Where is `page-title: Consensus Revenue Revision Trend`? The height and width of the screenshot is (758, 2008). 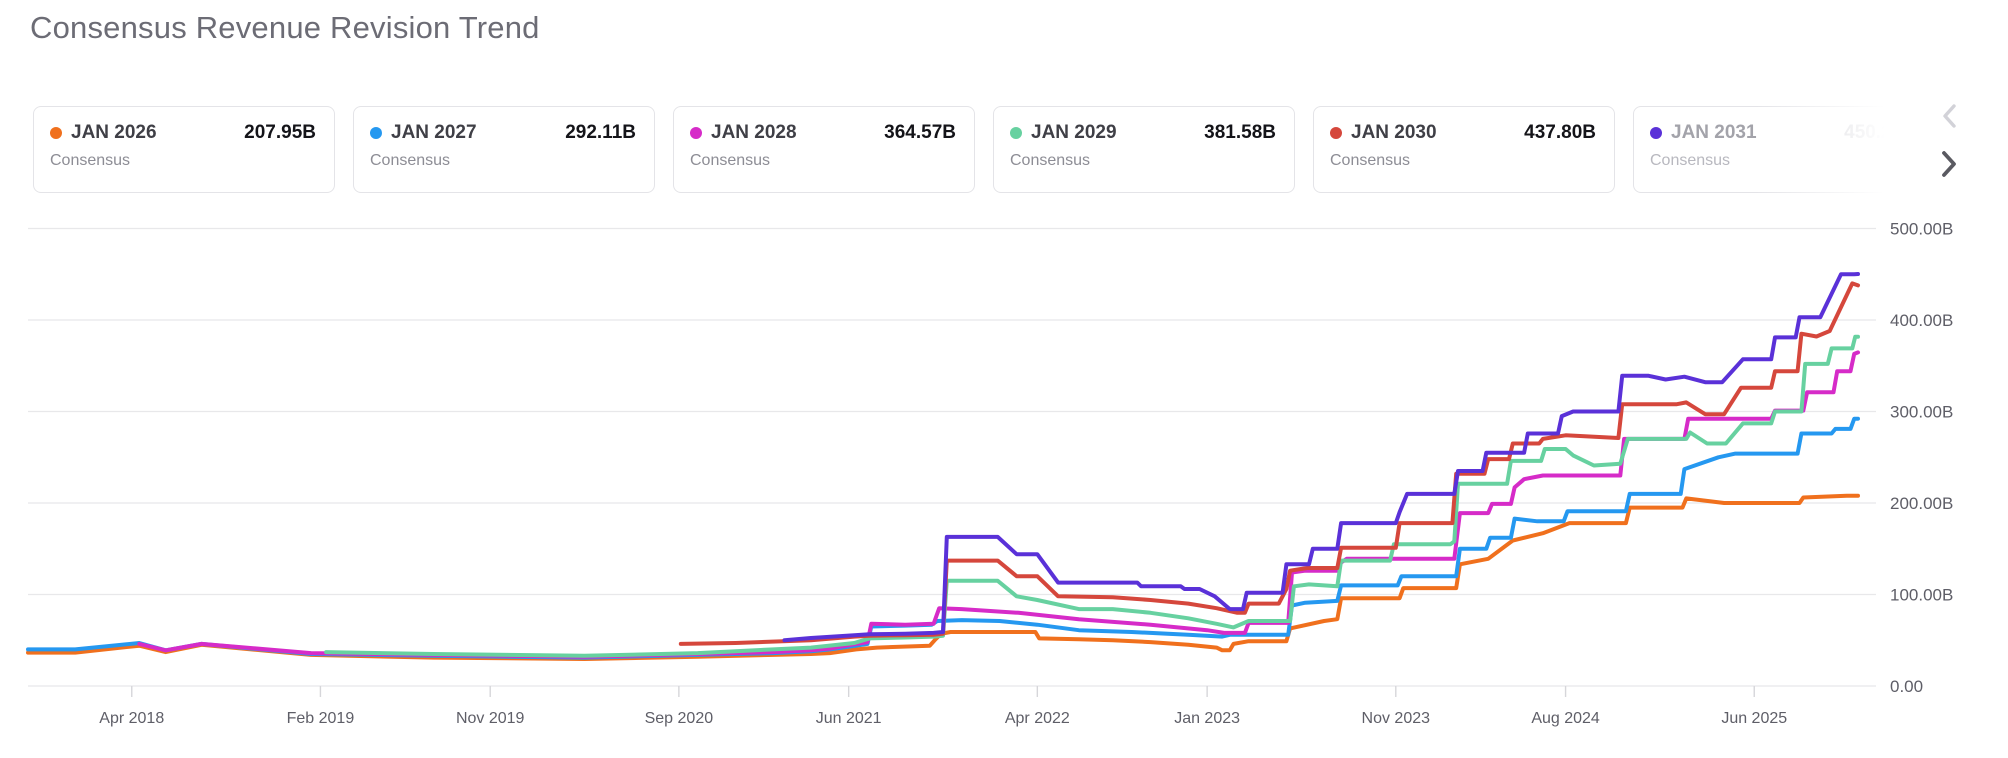
page-title: Consensus Revenue Revision Trend is located at coordinates (285, 27).